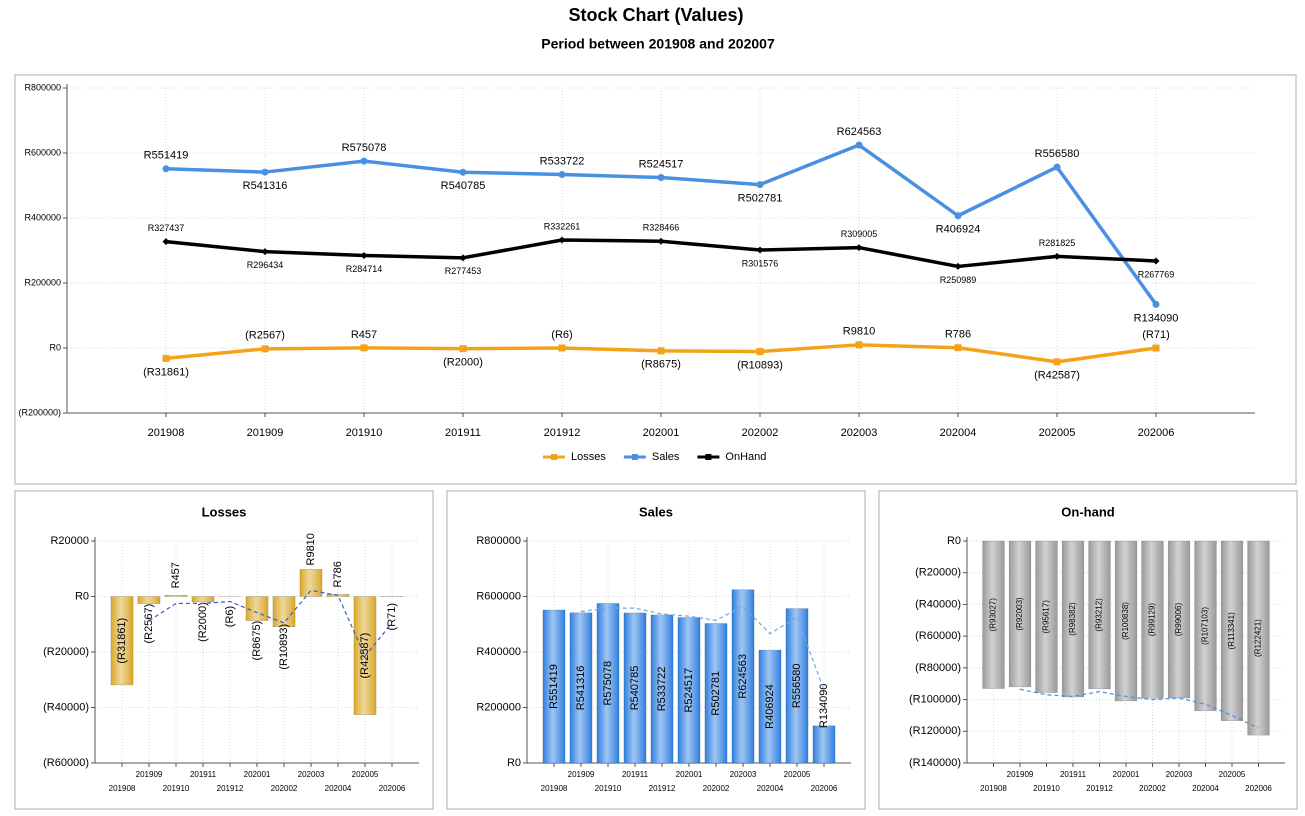 The image size is (1305, 816). I want to click on data-label: (R100838), so click(1125, 621).